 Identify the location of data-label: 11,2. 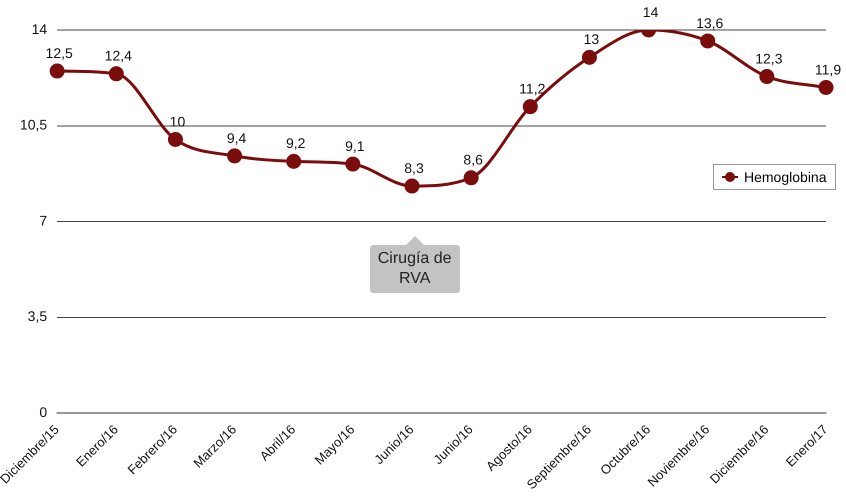
(532, 88).